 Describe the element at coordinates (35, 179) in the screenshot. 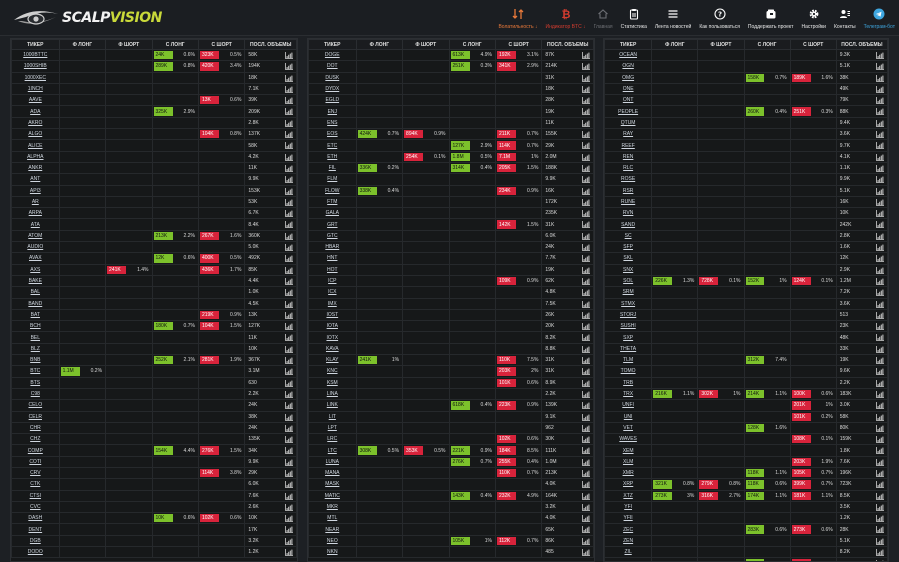

I see `ticker-link: ANT` at that location.